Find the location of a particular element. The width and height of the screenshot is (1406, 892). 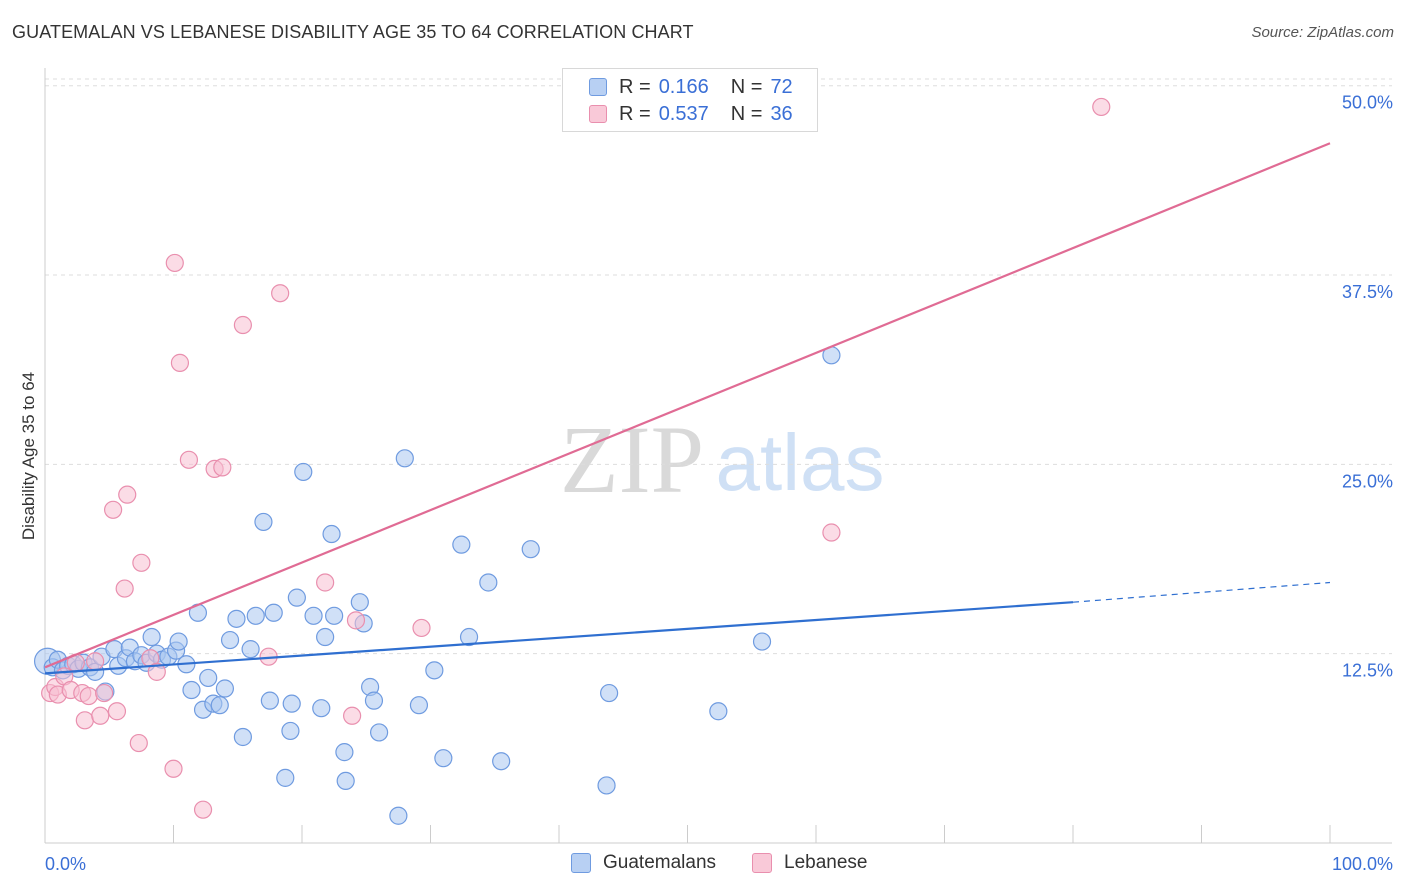

legend: R = 0.166 N = 72 R = 0.537 N = 36 is located at coordinates (690, 100).